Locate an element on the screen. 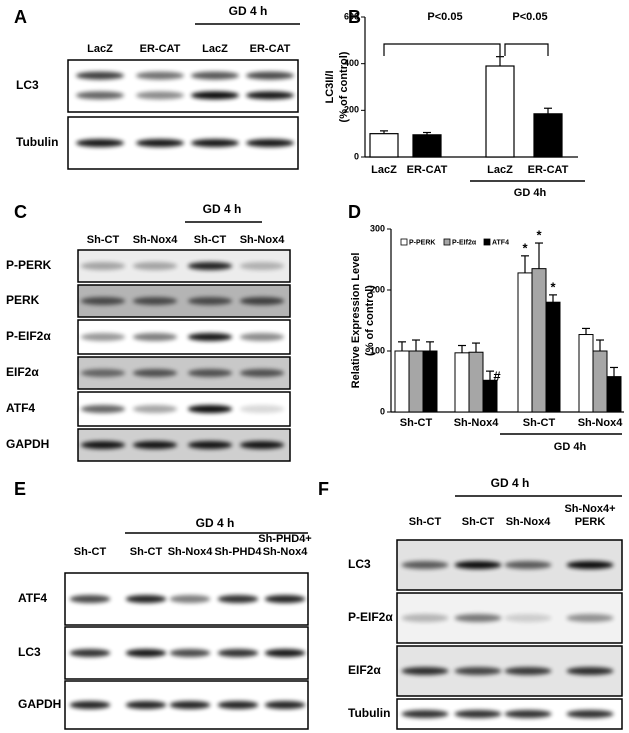  x-tick-label: Sh-Nox4 is located at coordinates (601, 423).